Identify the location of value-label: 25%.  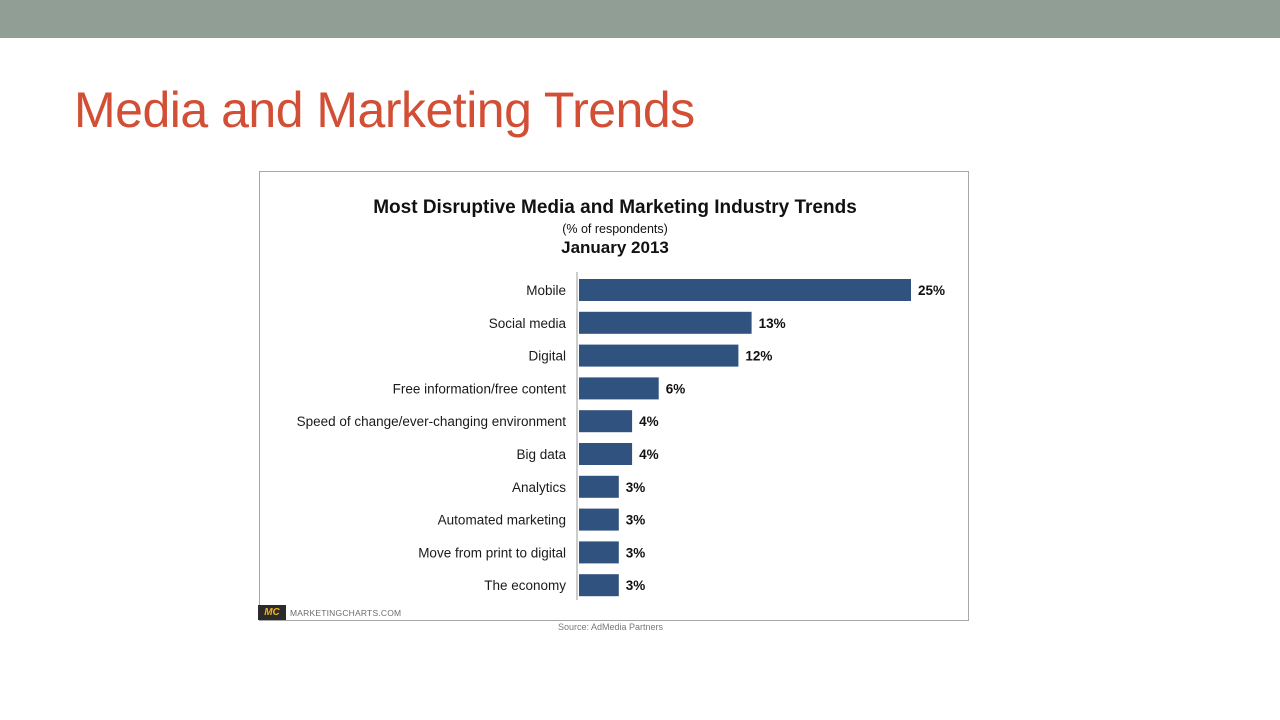
(931, 290).